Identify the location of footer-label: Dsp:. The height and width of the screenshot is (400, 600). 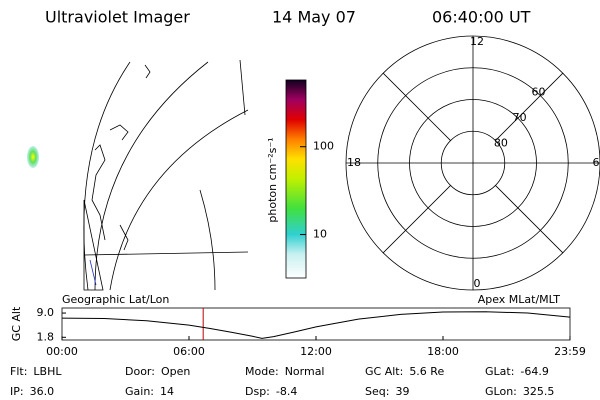
(257, 391).